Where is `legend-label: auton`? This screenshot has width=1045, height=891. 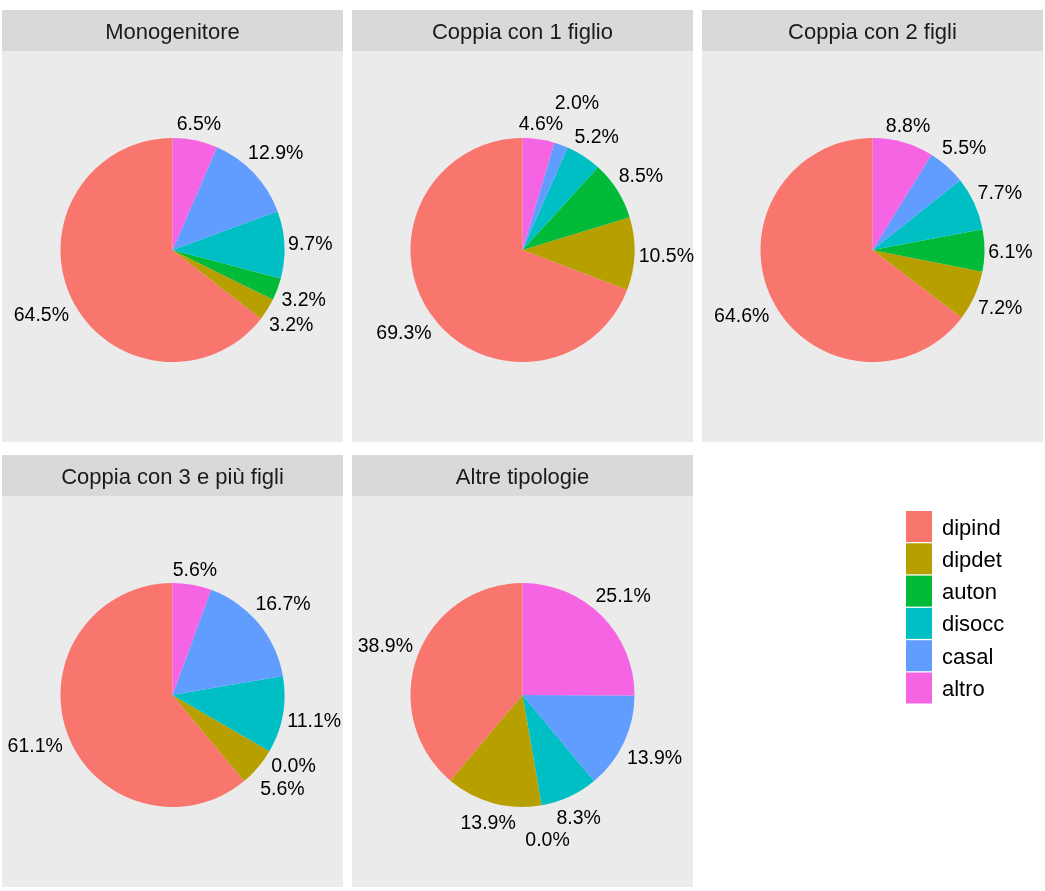
legend-label: auton is located at coordinates (970, 592).